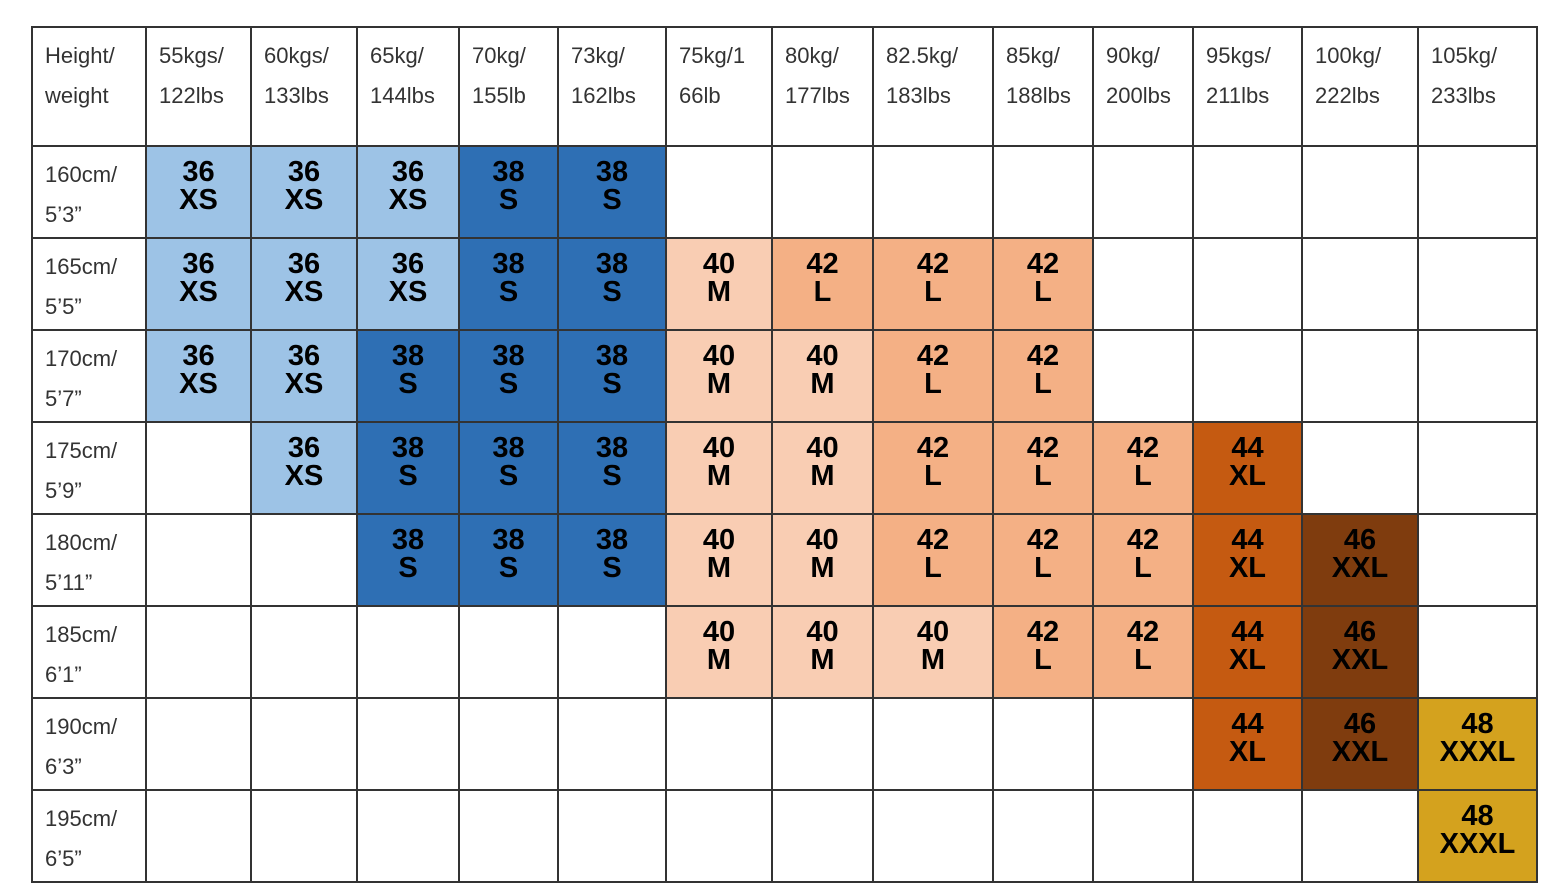 The height and width of the screenshot is (883, 1550). What do you see at coordinates (63, 674) in the screenshot?
I see `height-label-line: 6’1”` at bounding box center [63, 674].